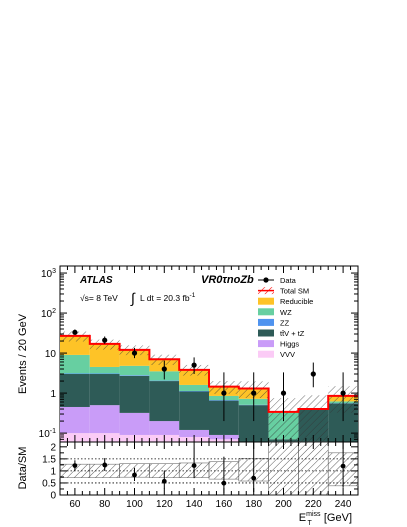 This screenshot has height=527, width=407. What do you see at coordinates (278, 344) in the screenshot?
I see `legend-item-higgs: Higgs` at bounding box center [278, 344].